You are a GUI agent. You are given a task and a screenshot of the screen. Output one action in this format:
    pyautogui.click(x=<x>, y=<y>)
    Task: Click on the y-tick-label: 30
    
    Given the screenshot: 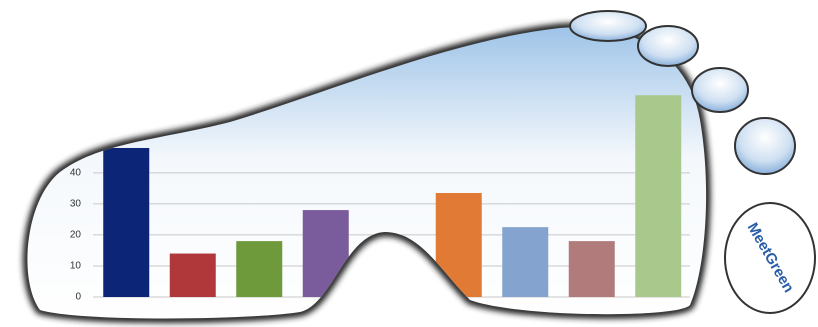 What is the action you would take?
    pyautogui.click(x=76, y=204)
    